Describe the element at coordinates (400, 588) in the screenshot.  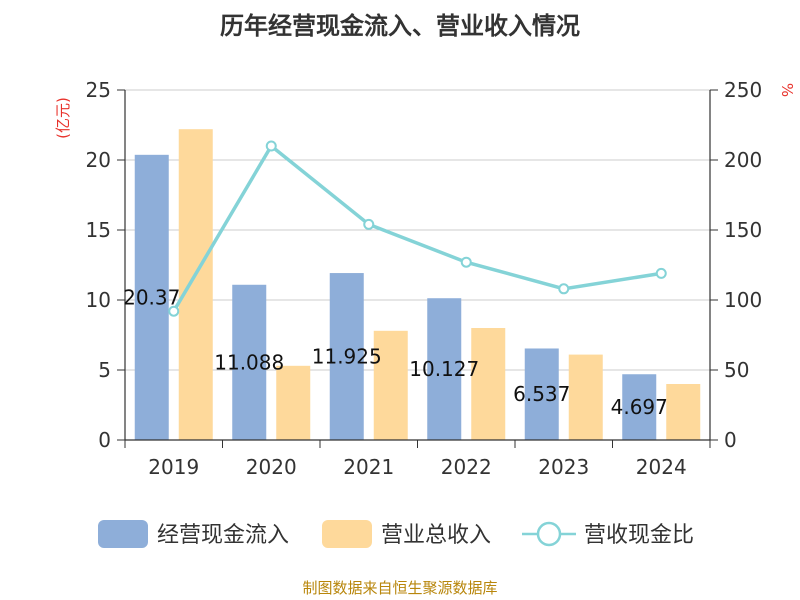
I see `source-footer: 制图数据来自恒生聚源数据库` at that location.